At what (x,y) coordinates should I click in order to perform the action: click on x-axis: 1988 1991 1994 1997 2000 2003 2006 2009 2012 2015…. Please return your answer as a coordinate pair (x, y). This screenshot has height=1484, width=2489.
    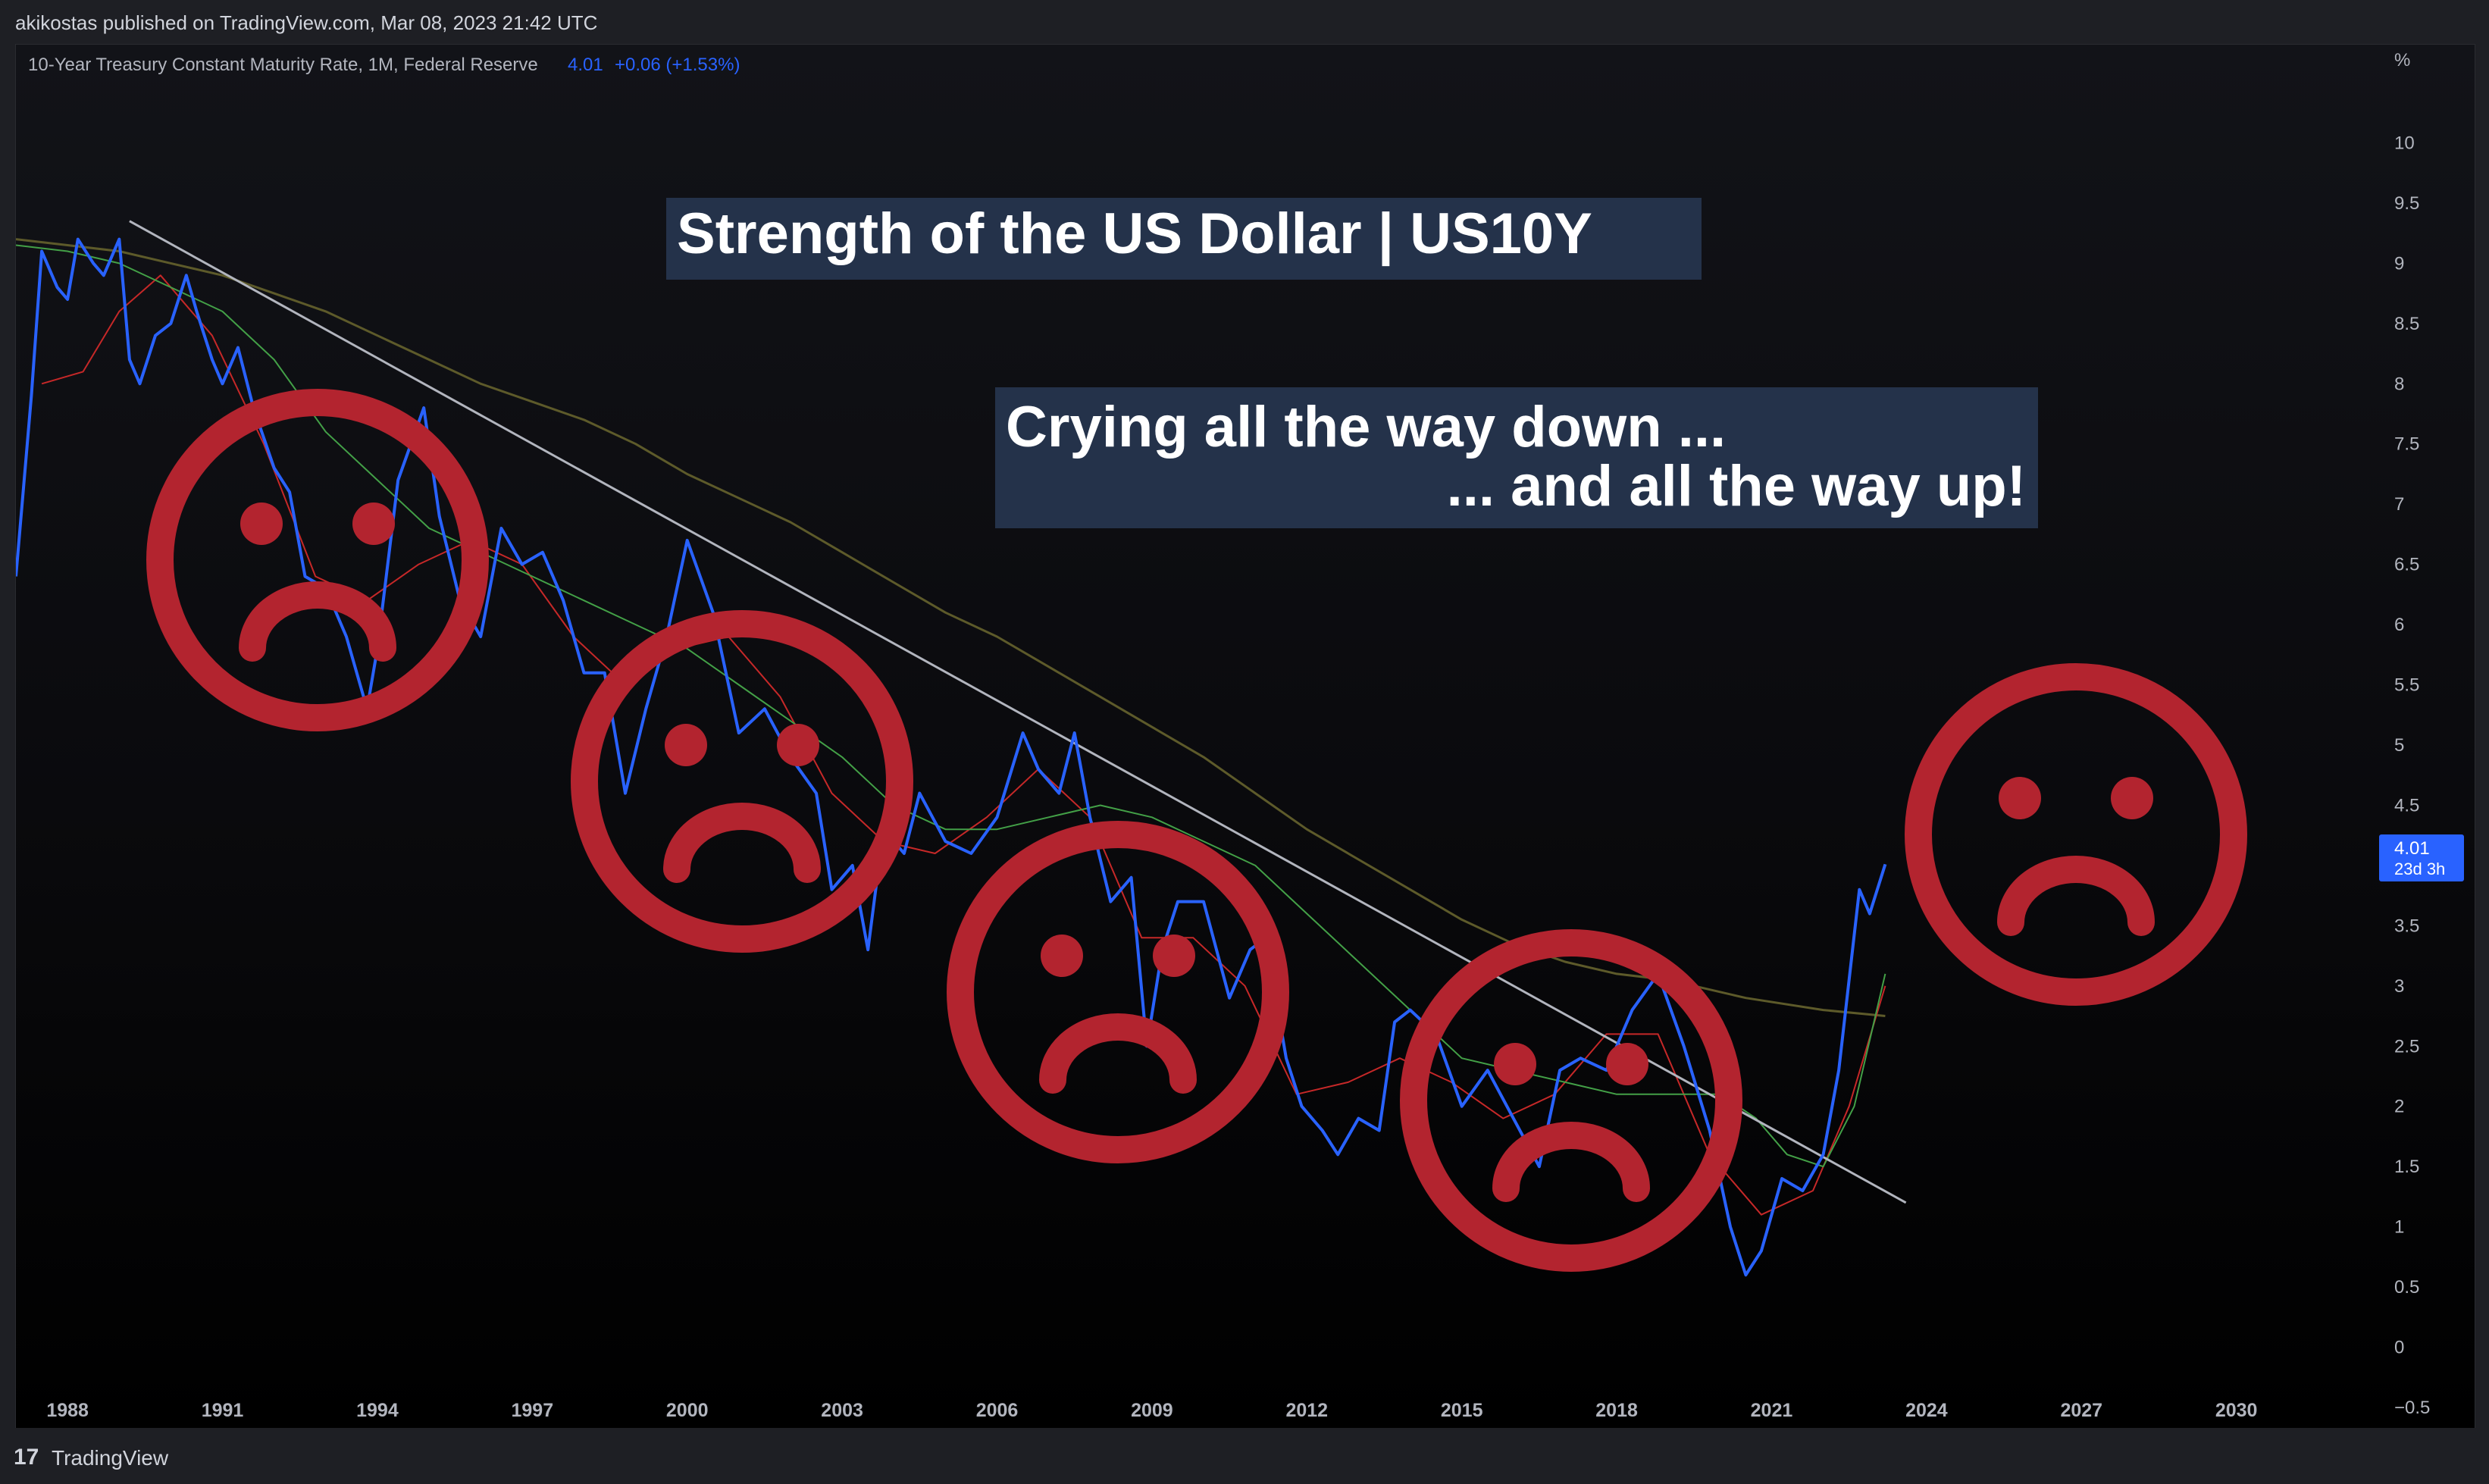
    Looking at the image, I should click on (1151, 1411).